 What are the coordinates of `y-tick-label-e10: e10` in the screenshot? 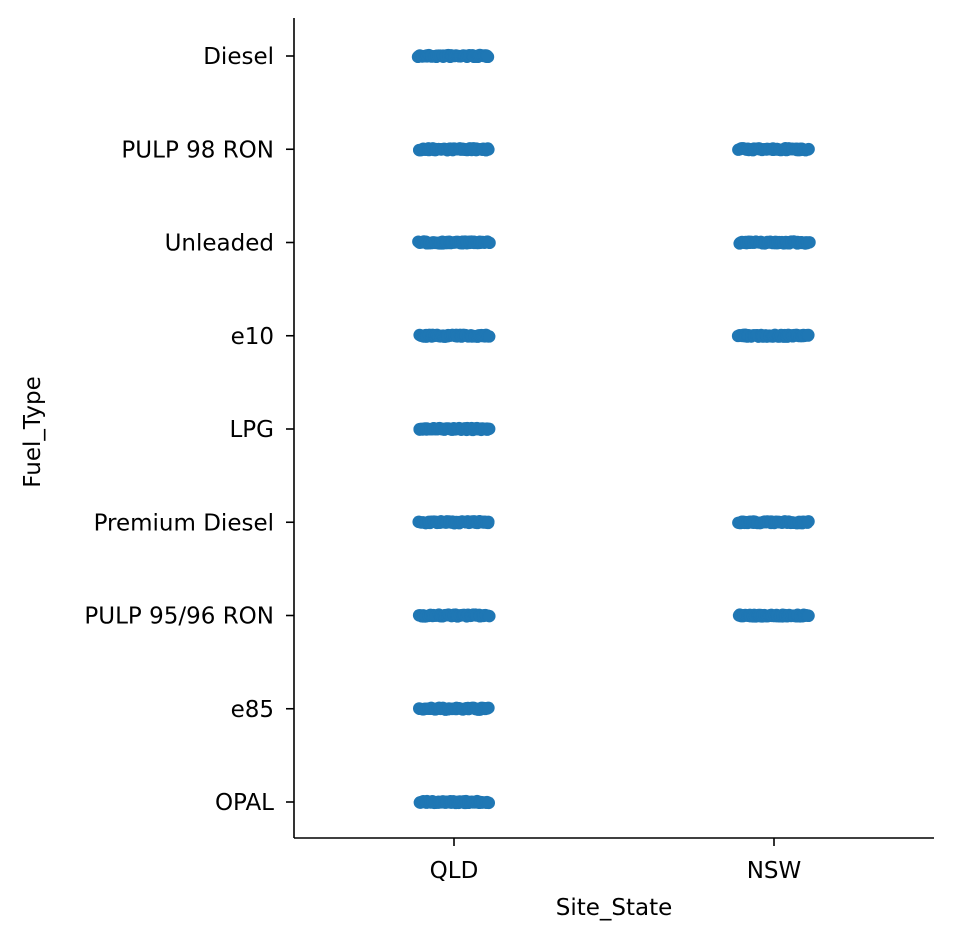 It's located at (252, 337).